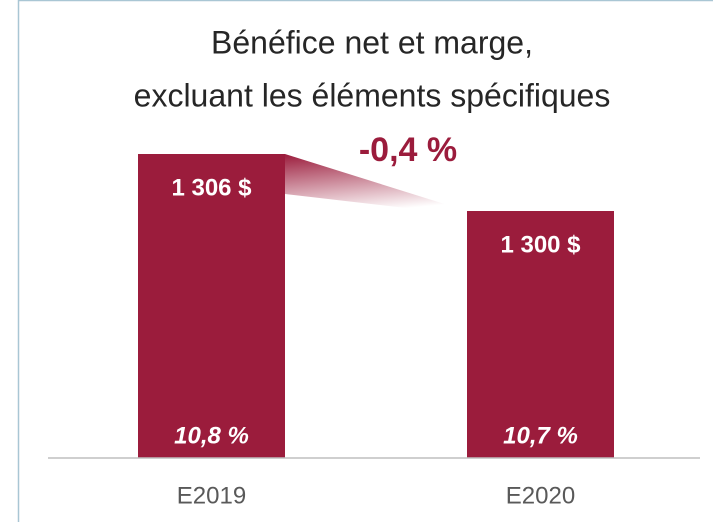 This screenshot has width=713, height=522. What do you see at coordinates (376, 184) in the screenshot?
I see `change-wedge` at bounding box center [376, 184].